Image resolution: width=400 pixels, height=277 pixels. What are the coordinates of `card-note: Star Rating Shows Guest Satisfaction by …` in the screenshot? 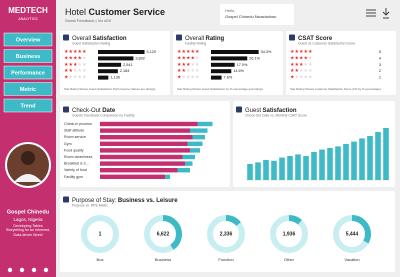 It's located at (220, 89).